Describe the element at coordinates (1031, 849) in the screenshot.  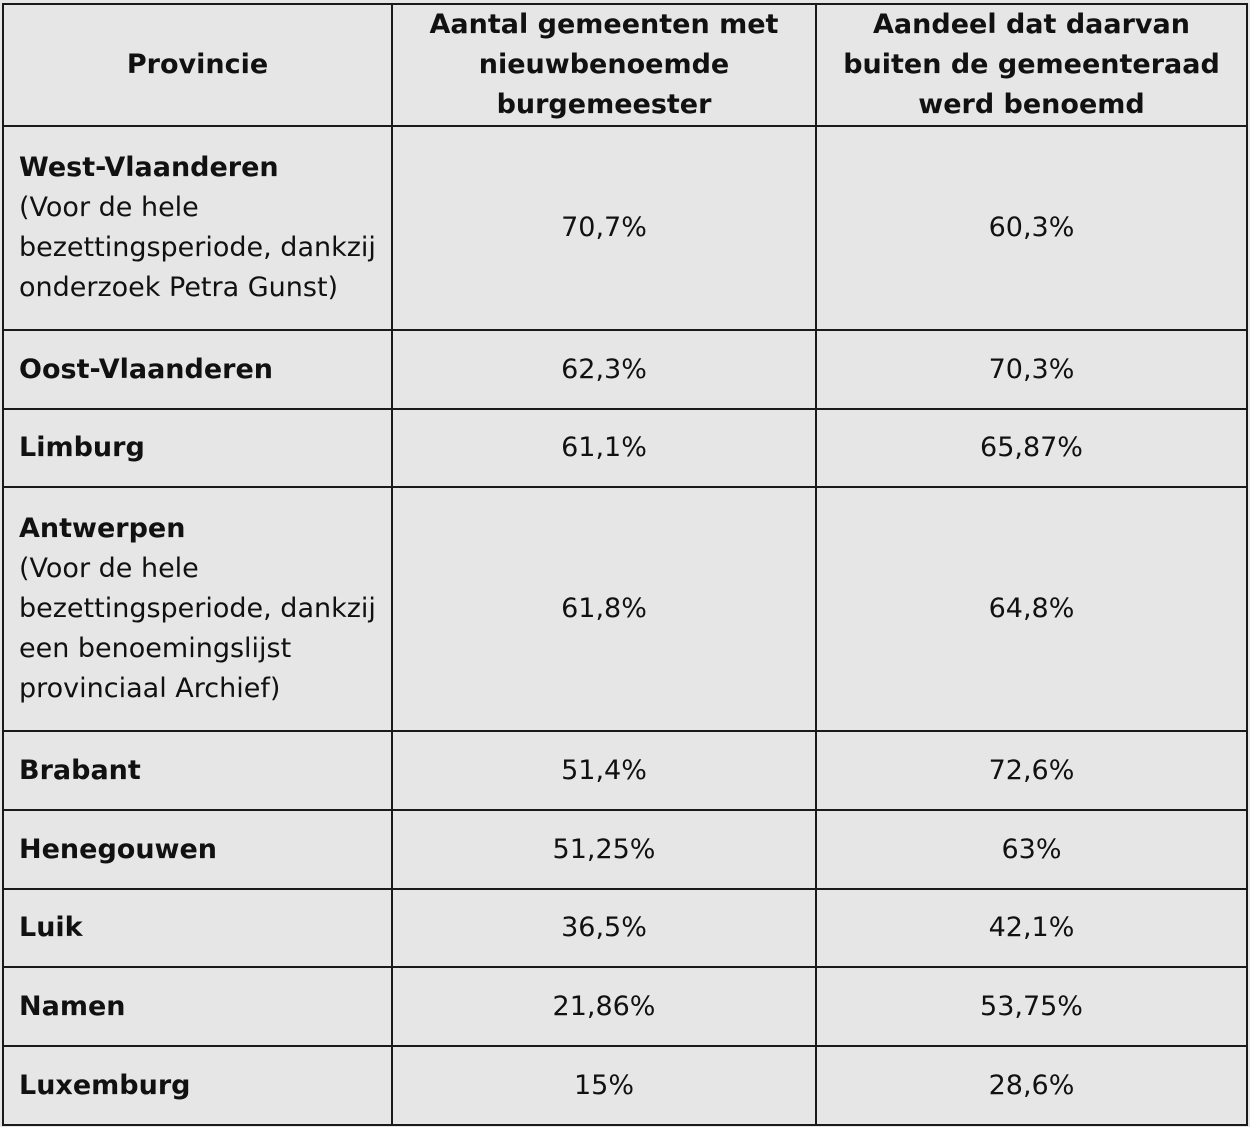
I see `aandeel-cell: 63%` at that location.